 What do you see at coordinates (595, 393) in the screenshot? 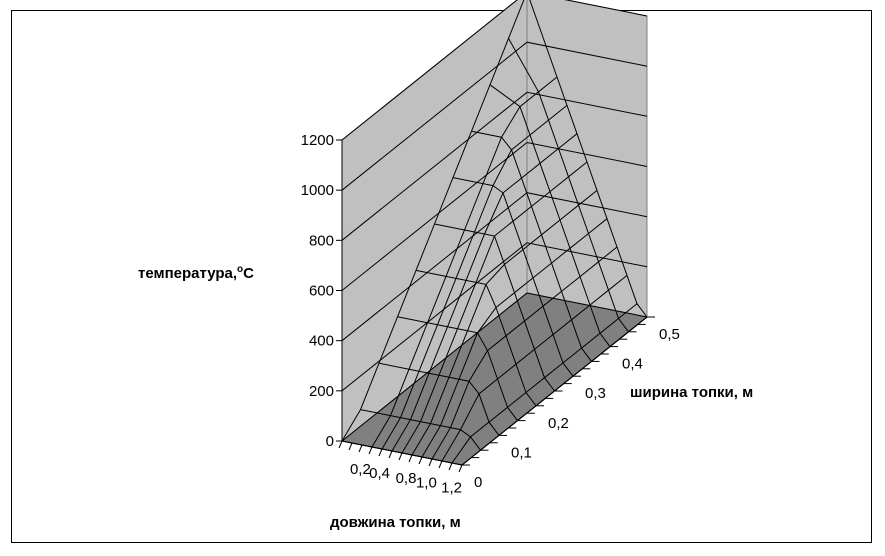
I see `y-tick-label: 0,3` at bounding box center [595, 393].